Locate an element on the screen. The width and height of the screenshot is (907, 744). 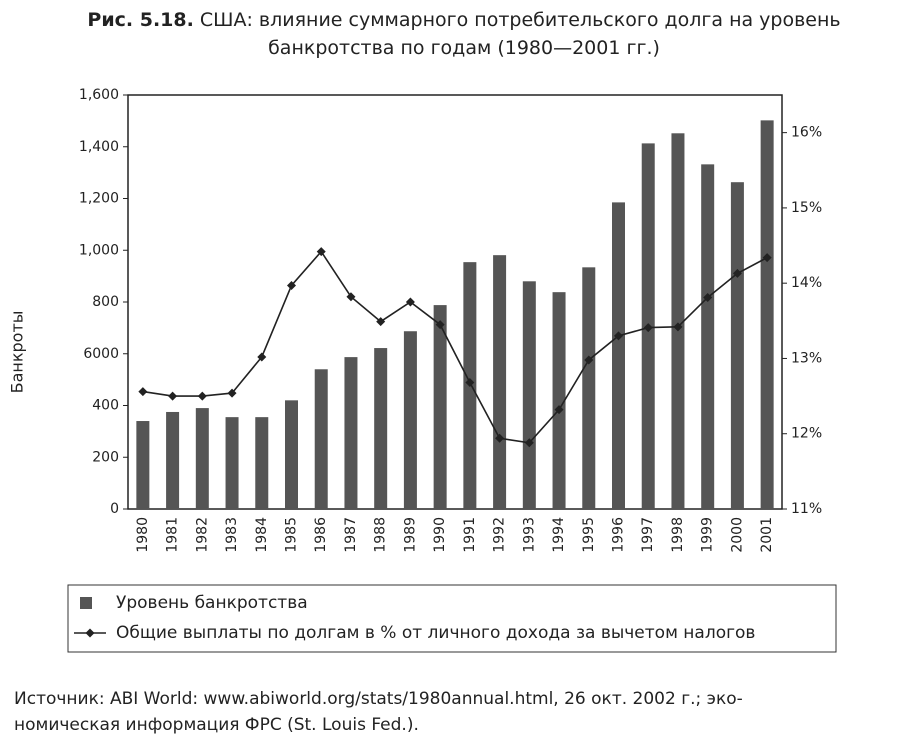
x-tick-label: 1981 is located at coordinates (173, 535).